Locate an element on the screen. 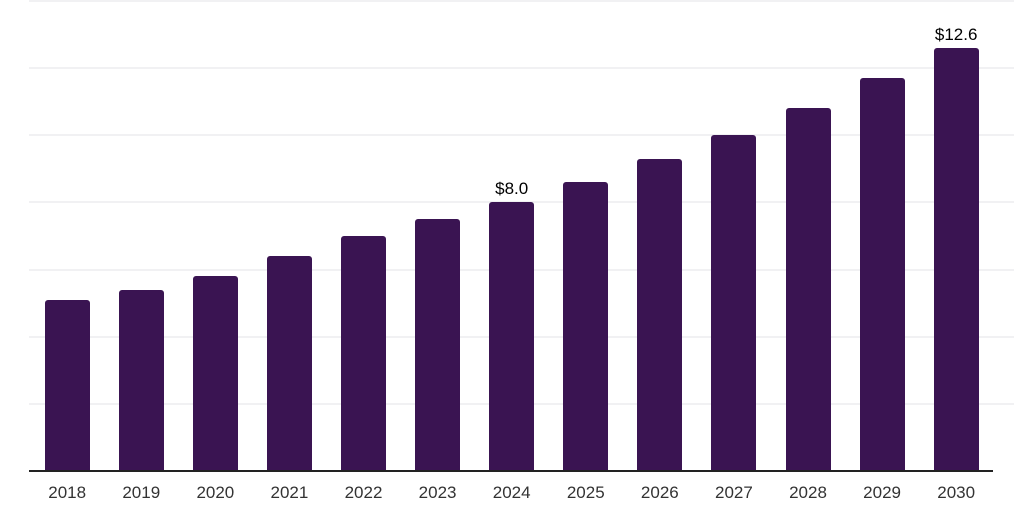 This screenshot has width=1024, height=512. bar-2019 is located at coordinates (141, 380).